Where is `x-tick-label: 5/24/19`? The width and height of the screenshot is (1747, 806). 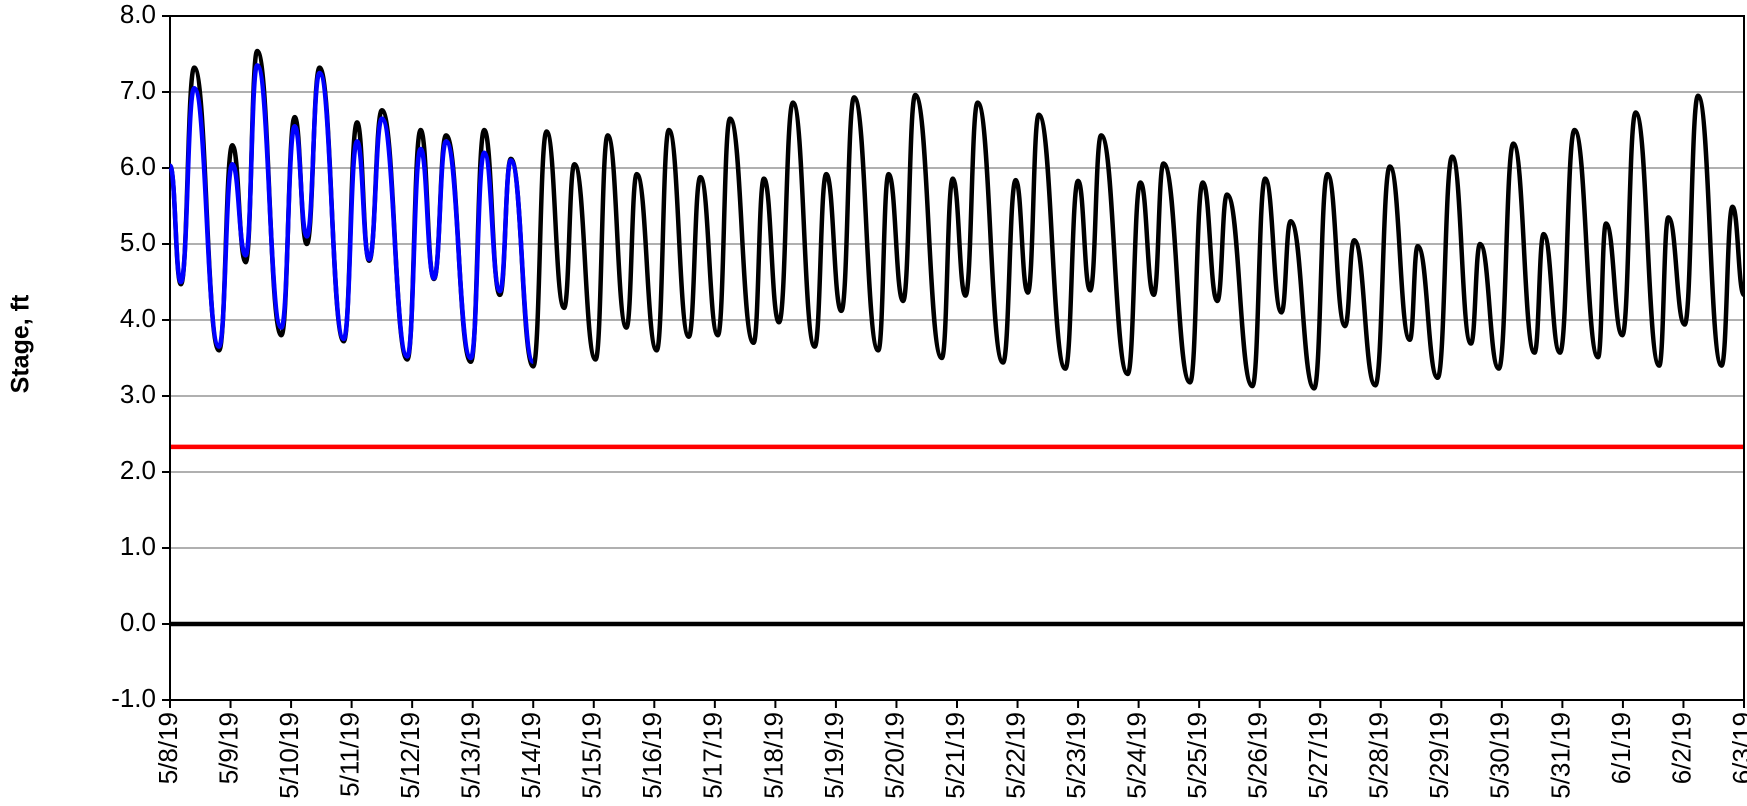
x-tick-label: 5/24/19 is located at coordinates (1136, 755).